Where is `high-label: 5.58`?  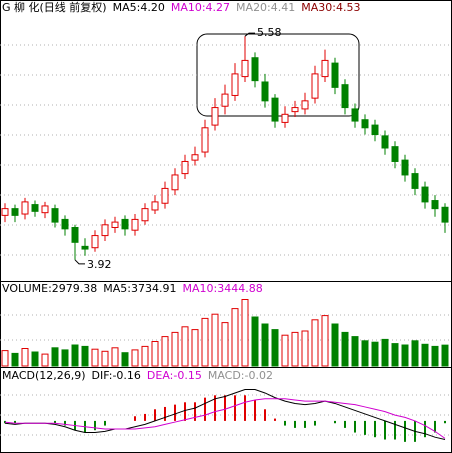
high-label: 5.58 is located at coordinates (269, 32).